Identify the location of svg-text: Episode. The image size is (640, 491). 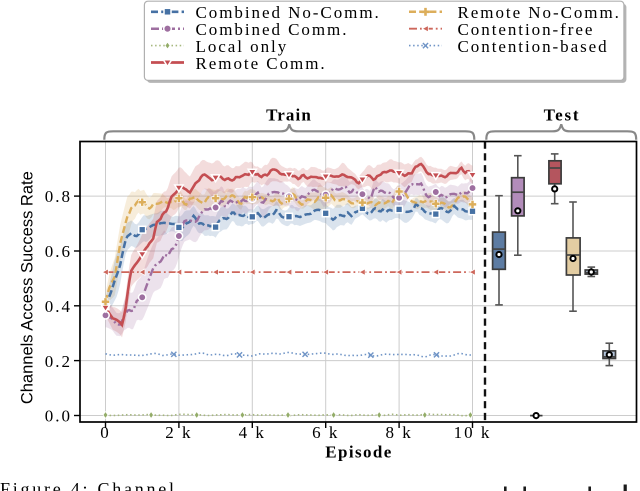
(358, 452).